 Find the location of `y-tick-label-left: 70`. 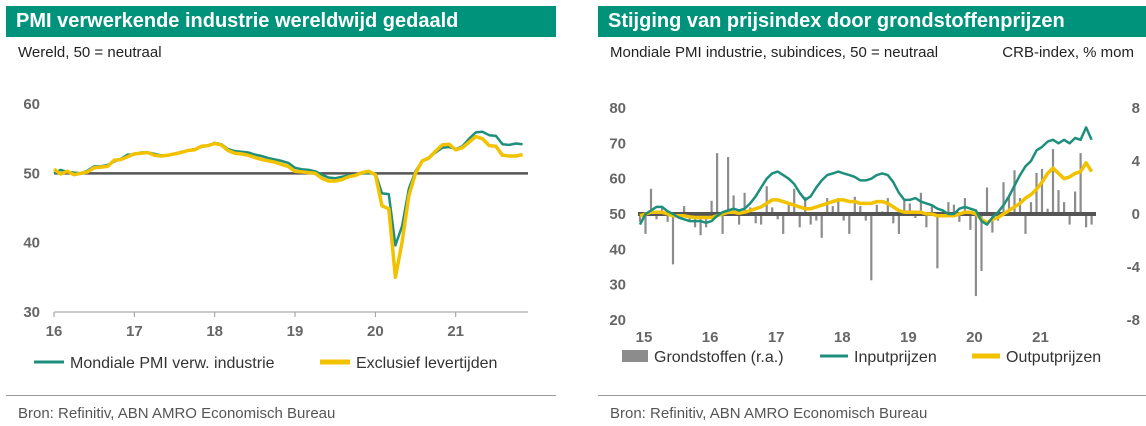

y-tick-label-left: 70 is located at coordinates (617, 143).